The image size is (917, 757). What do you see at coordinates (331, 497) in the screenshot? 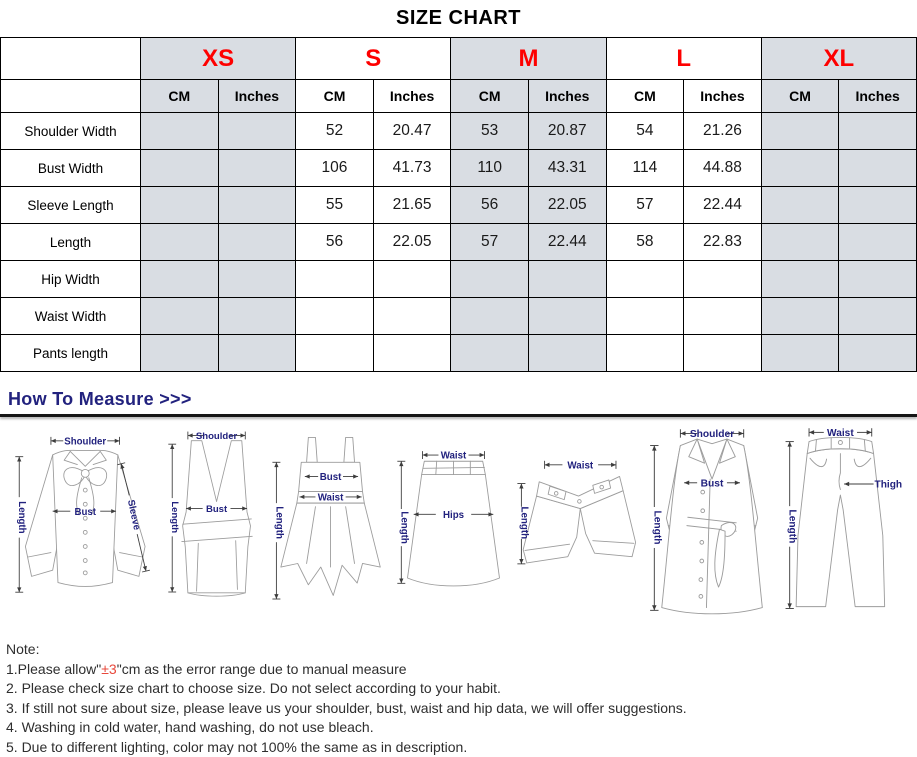
I see `dress-waist-label: Waist` at bounding box center [331, 497].